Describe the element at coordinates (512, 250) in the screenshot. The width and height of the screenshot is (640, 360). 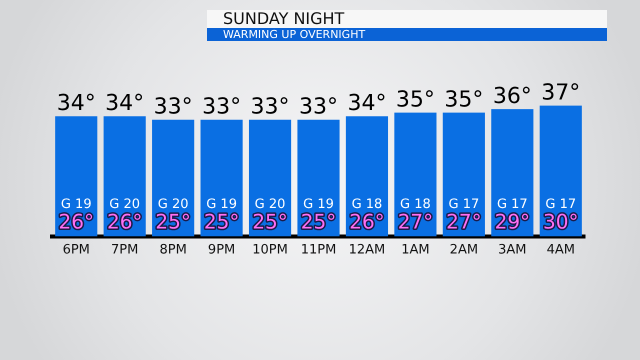
I see `x-tick-label: 3AM` at that location.